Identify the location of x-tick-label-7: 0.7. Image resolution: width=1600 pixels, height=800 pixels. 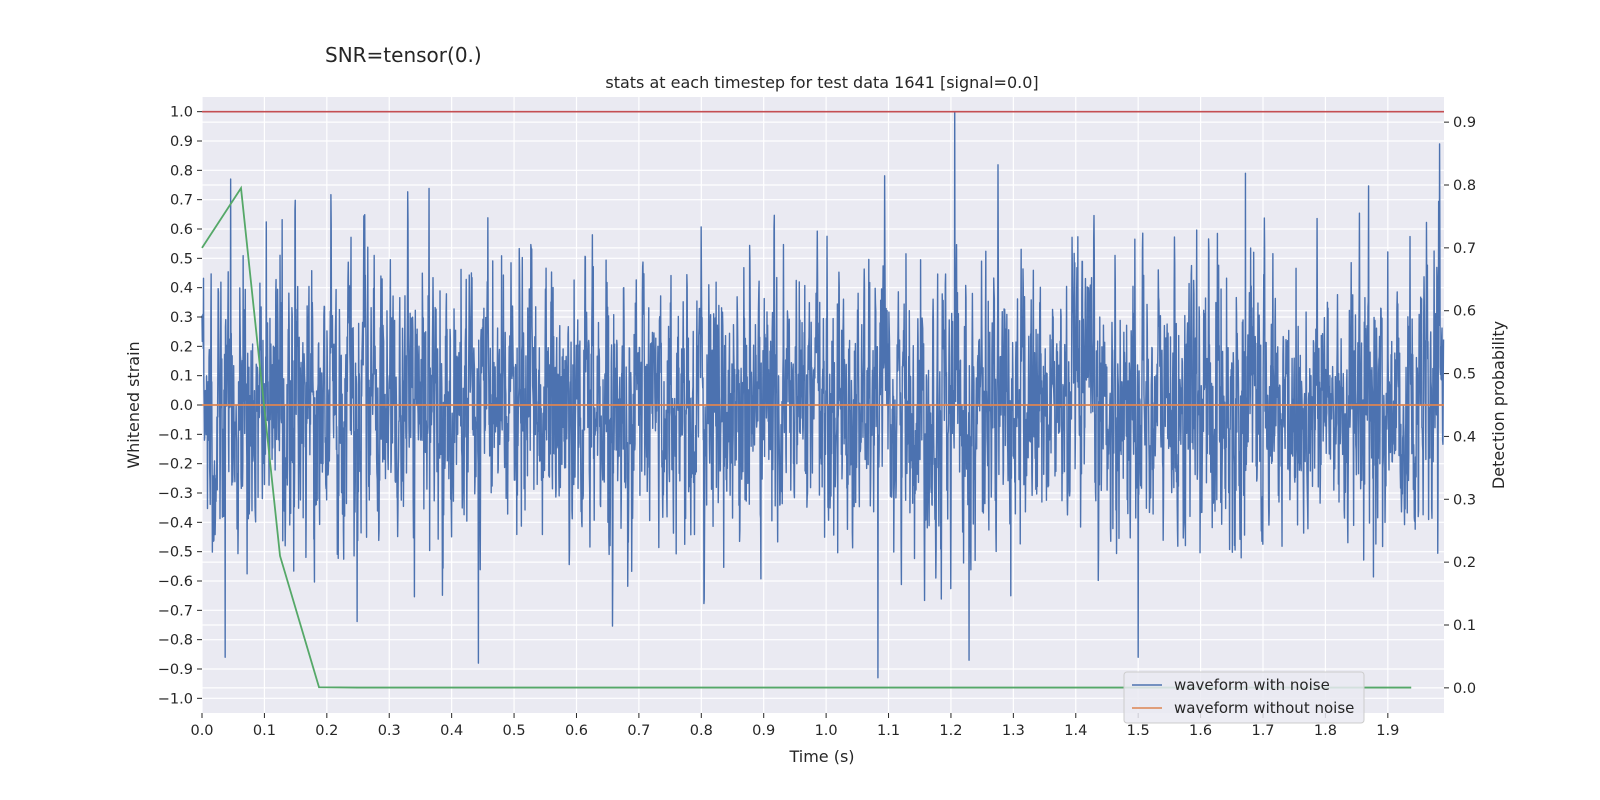
(638, 731).